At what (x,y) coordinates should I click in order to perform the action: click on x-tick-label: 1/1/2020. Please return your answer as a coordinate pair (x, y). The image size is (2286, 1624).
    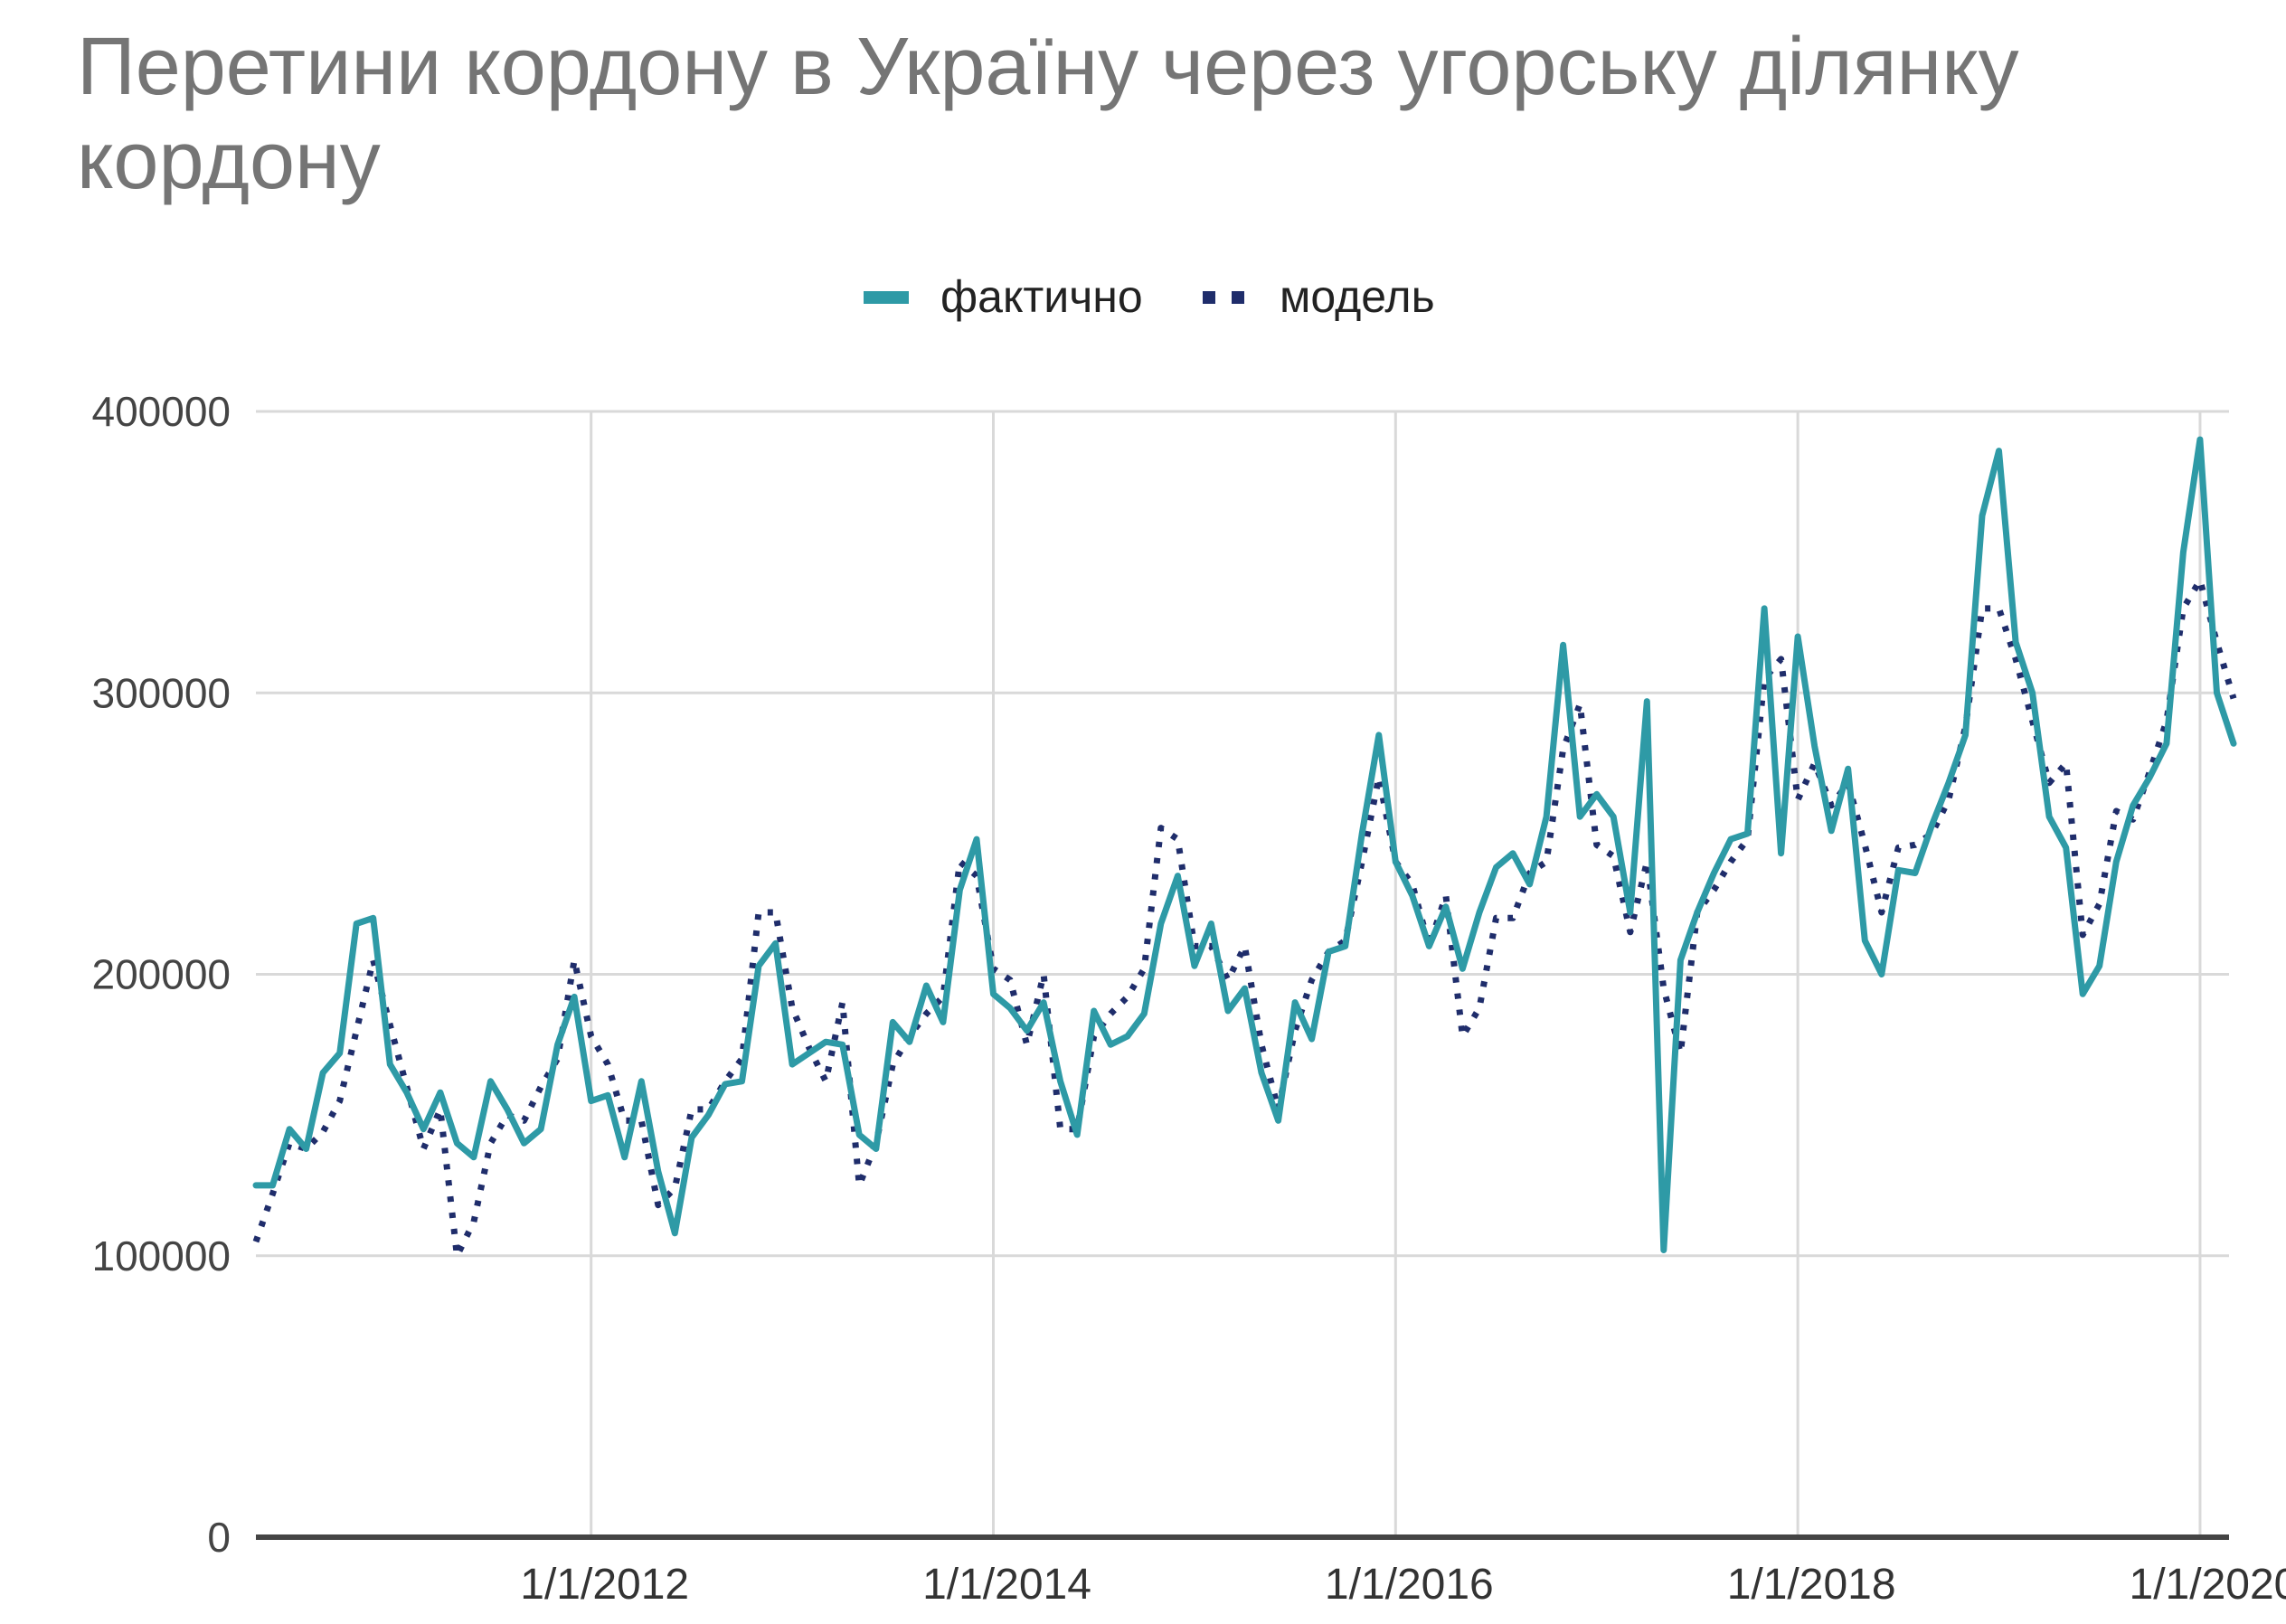
    Looking at the image, I should click on (2208, 1585).